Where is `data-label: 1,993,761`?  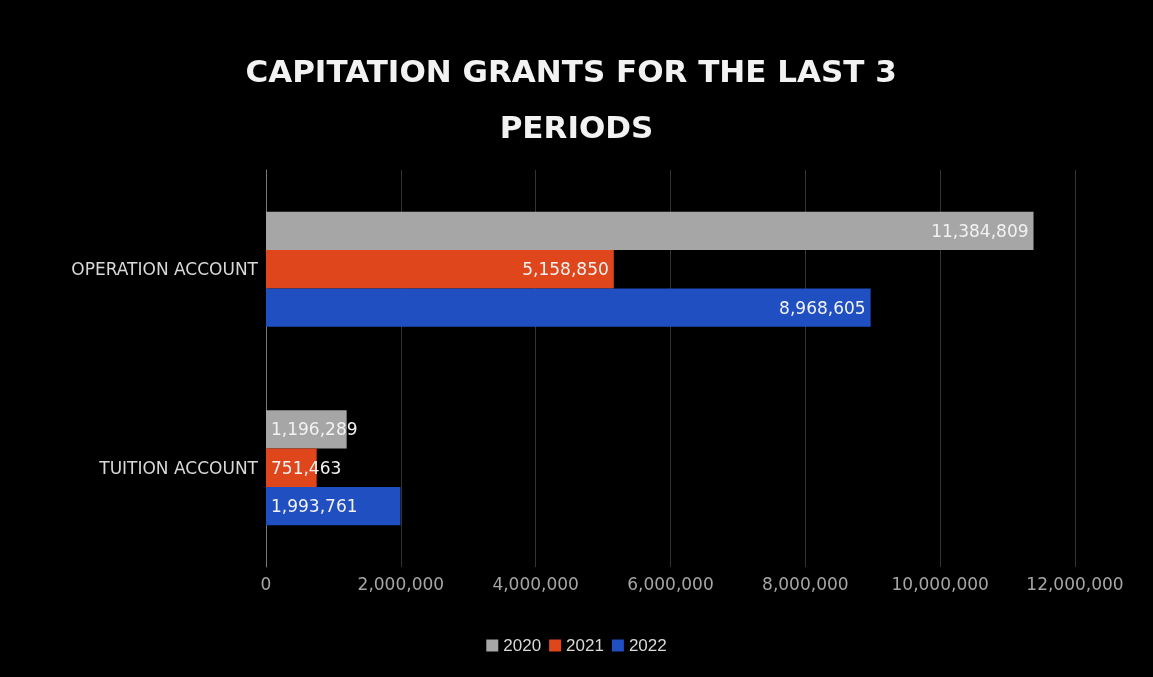 data-label: 1,993,761 is located at coordinates (314, 506).